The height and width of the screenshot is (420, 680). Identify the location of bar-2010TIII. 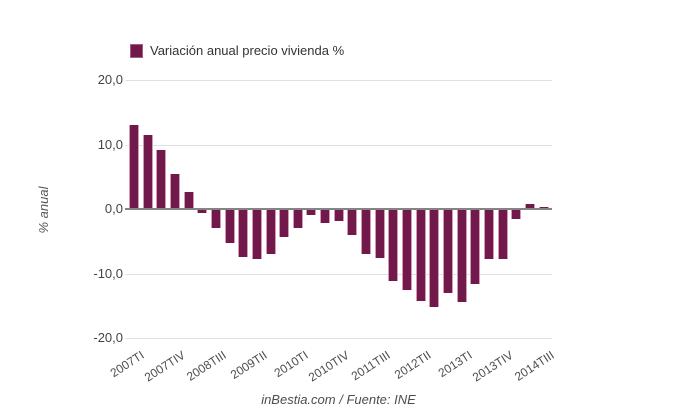
(325, 216).